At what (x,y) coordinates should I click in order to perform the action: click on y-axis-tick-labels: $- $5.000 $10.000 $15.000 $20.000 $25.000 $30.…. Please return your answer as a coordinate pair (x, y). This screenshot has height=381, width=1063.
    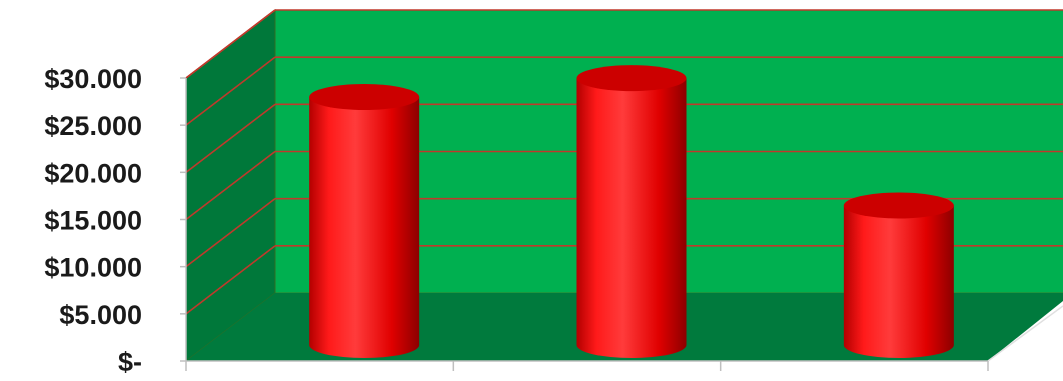
    Looking at the image, I should click on (93, 220).